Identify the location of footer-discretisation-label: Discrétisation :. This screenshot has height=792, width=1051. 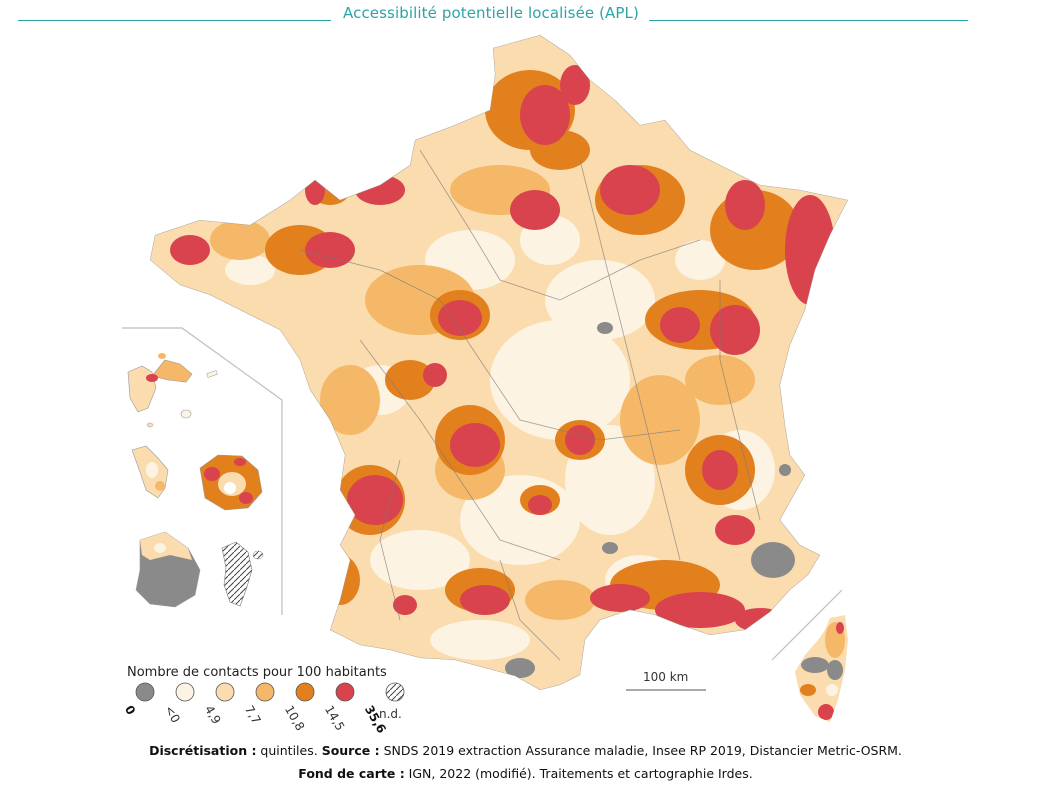
(203, 750).